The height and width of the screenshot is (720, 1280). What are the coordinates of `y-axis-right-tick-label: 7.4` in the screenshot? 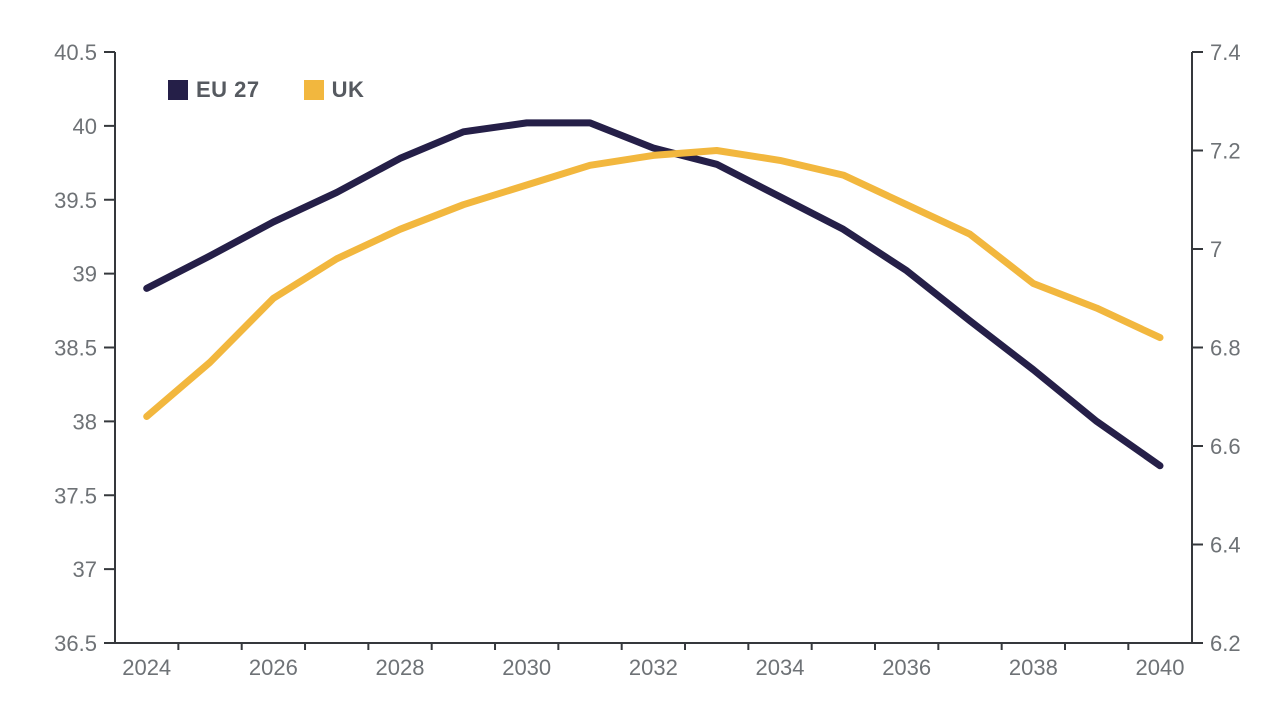 It's located at (1225, 52).